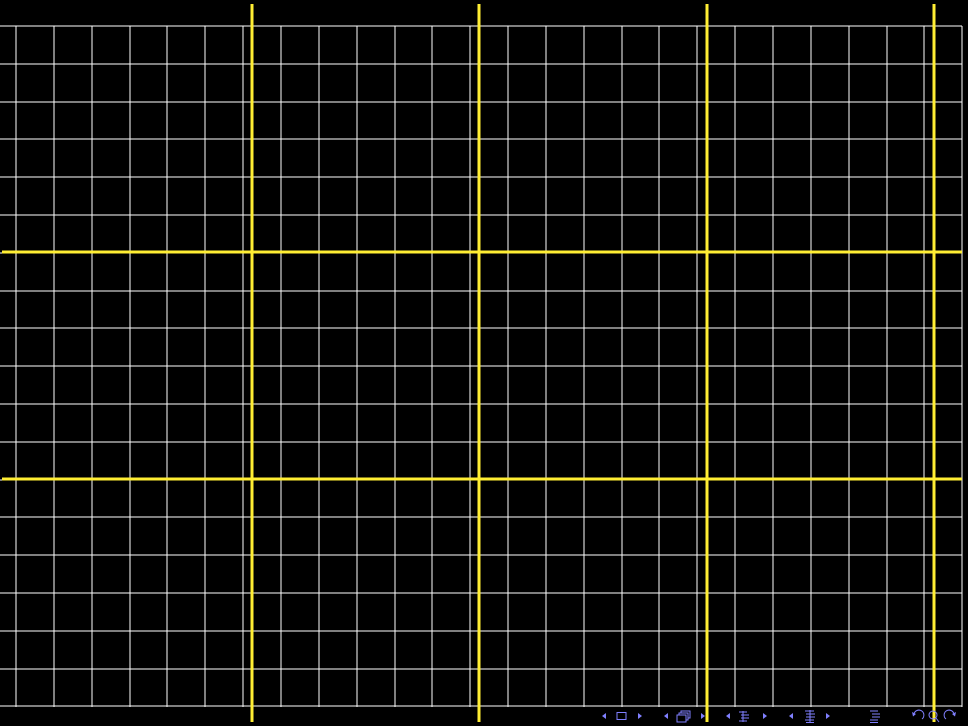 This screenshot has width=968, height=726. I want to click on nav-next-slide-icon, so click(639, 716).